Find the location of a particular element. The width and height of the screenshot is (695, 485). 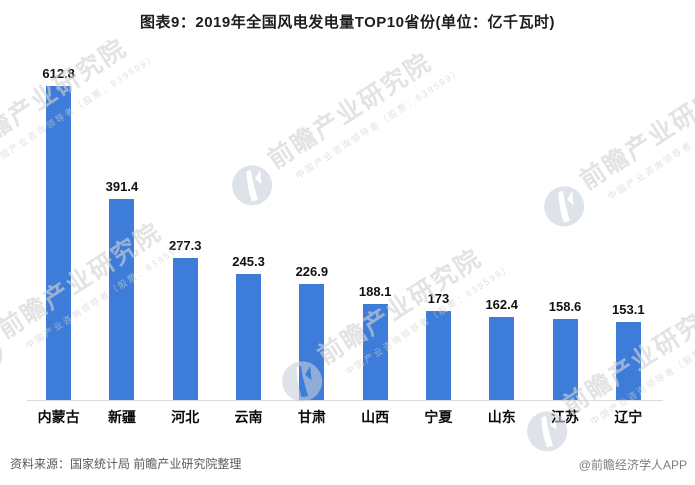

bar-slot: 612.8 is located at coordinates (58, 229).